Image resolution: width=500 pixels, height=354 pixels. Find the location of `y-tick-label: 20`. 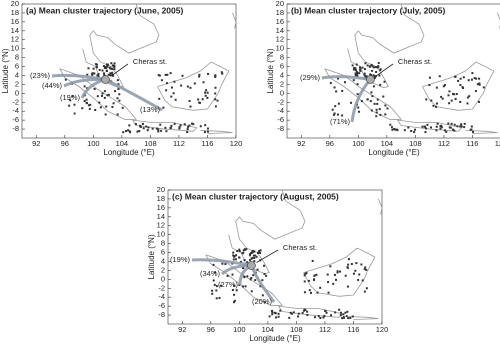

y-tick-label: 20 is located at coordinates (161, 189).